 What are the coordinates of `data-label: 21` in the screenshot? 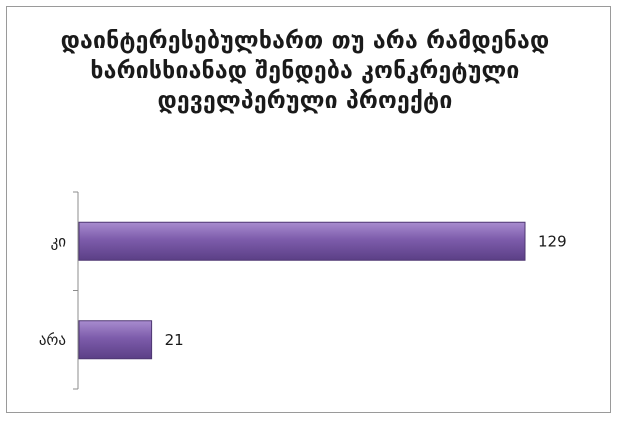 It's located at (174, 340).